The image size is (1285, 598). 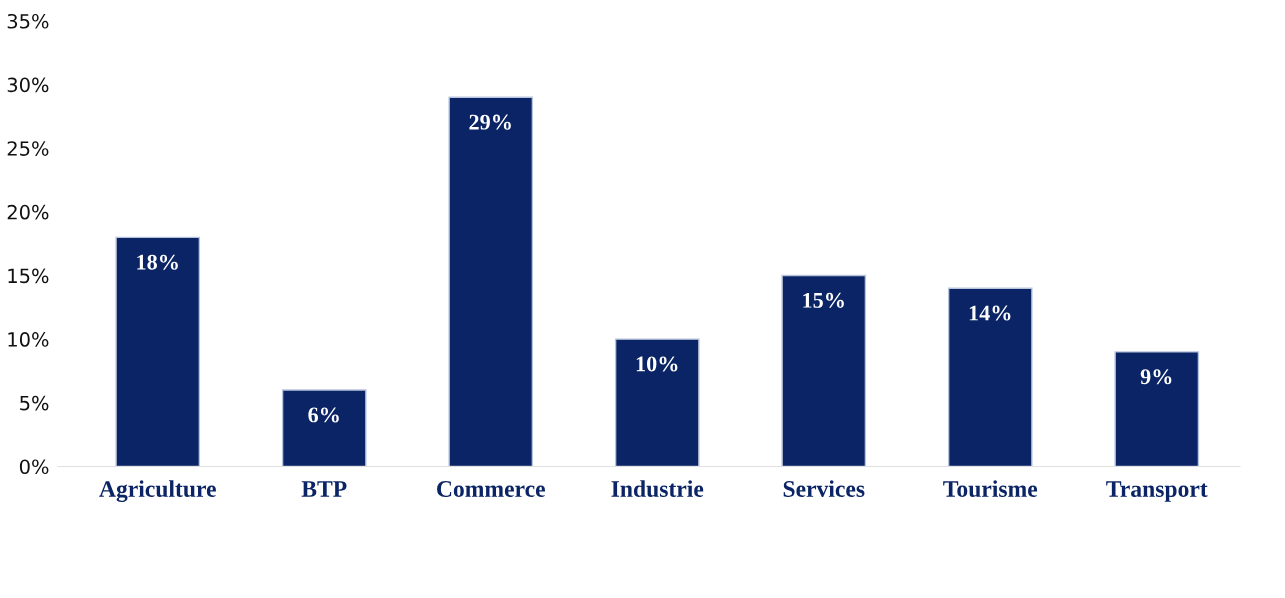 What do you see at coordinates (28, 148) in the screenshot?
I see `y-tick-label: 25%` at bounding box center [28, 148].